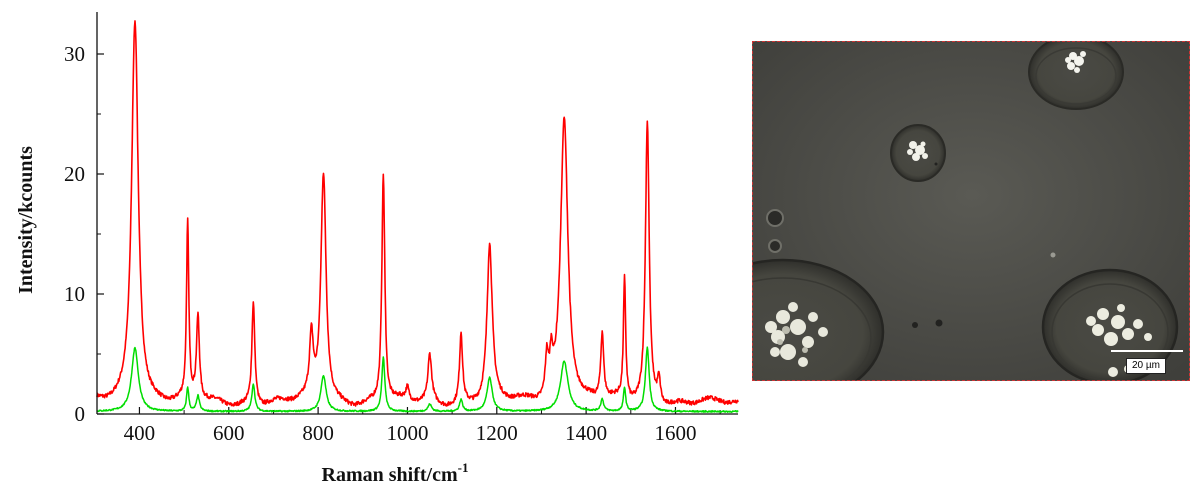 The width and height of the screenshot is (1191, 493). What do you see at coordinates (80, 414) in the screenshot?
I see `y-tick-label: 0` at bounding box center [80, 414].